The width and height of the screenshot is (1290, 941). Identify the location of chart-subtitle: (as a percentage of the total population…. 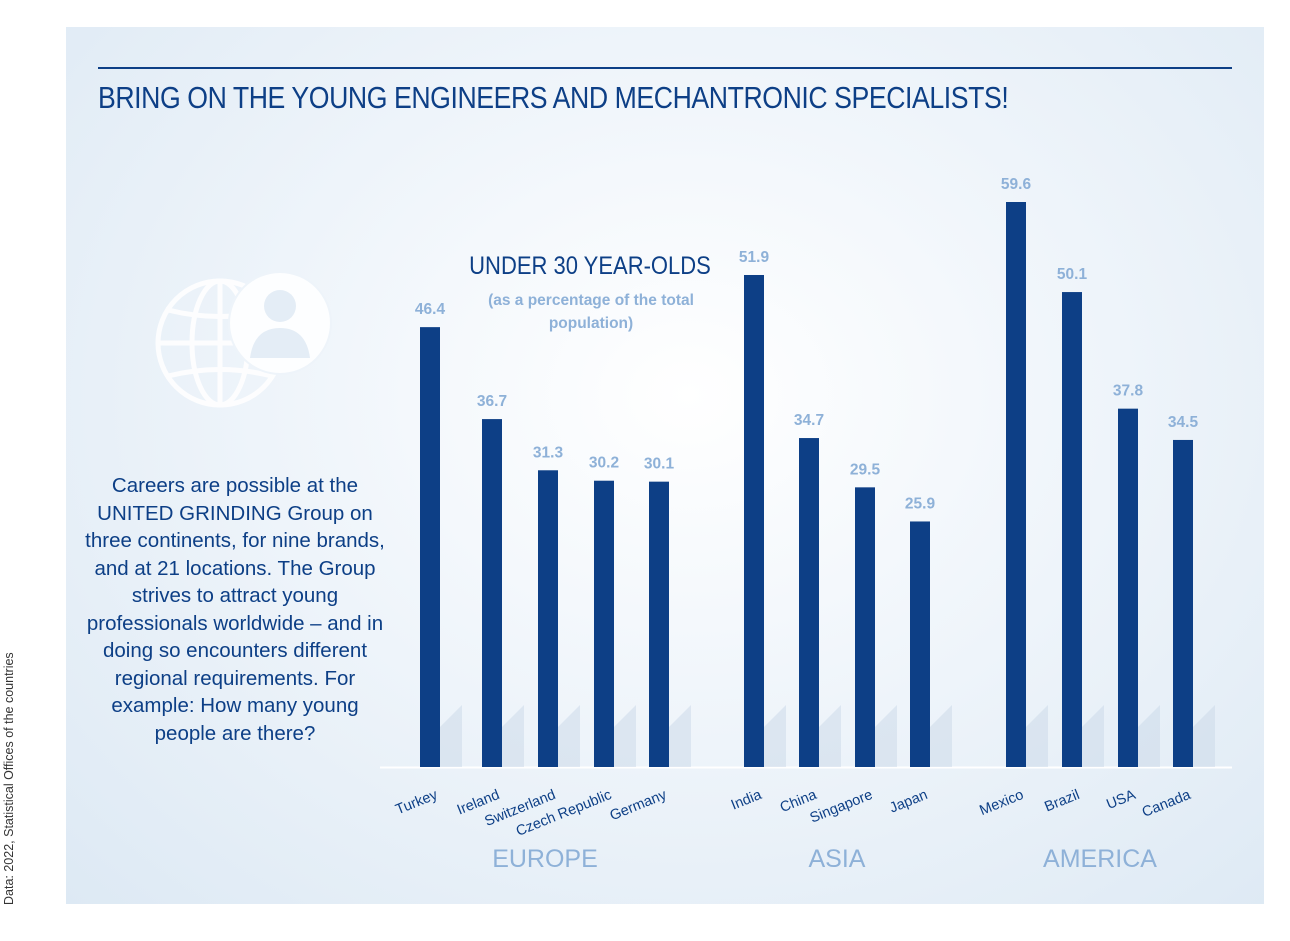
(591, 312).